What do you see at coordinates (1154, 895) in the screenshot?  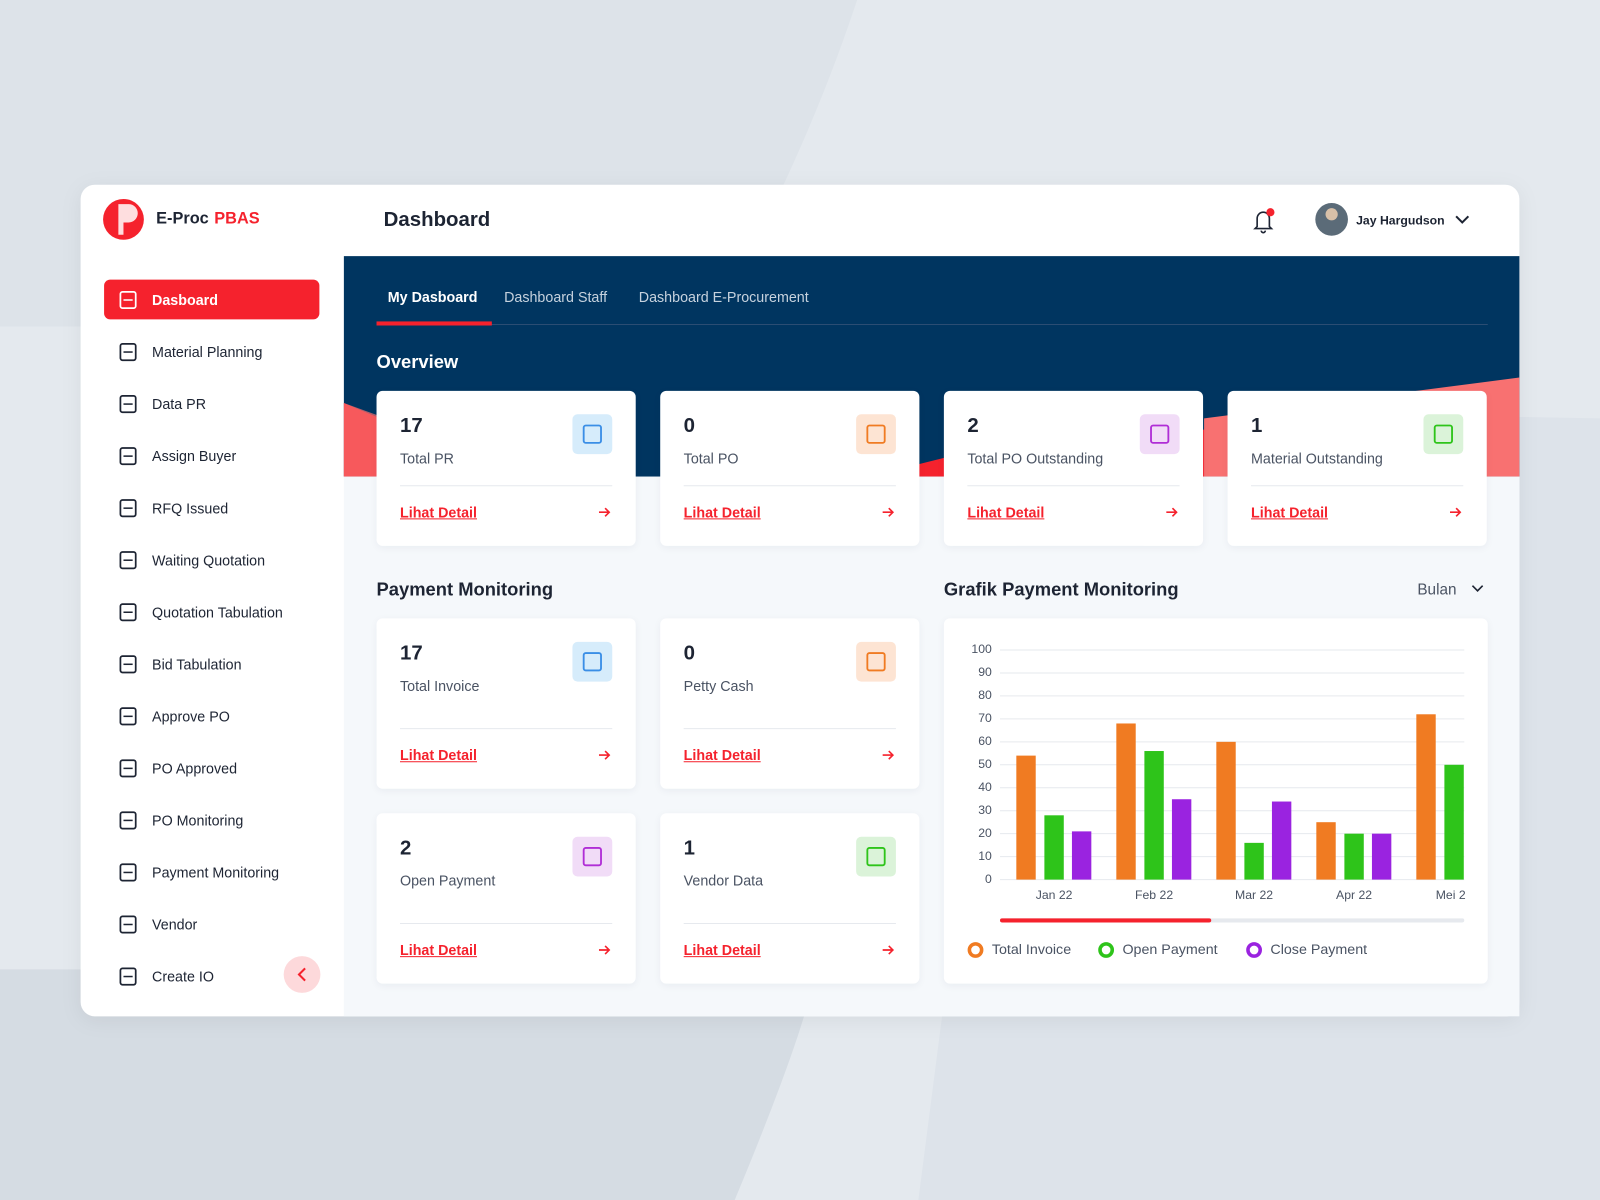 I see `x-tick-label: Feb 22` at bounding box center [1154, 895].